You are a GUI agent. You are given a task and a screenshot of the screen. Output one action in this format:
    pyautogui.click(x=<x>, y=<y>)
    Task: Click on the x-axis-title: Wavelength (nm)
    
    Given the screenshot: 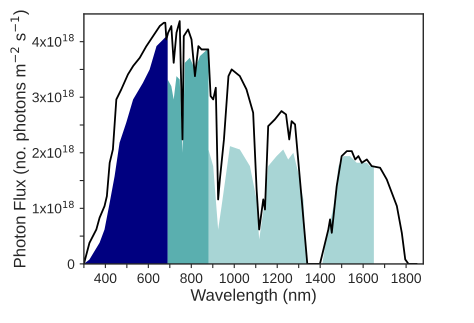 What is the action you would take?
    pyautogui.click(x=253, y=296)
    